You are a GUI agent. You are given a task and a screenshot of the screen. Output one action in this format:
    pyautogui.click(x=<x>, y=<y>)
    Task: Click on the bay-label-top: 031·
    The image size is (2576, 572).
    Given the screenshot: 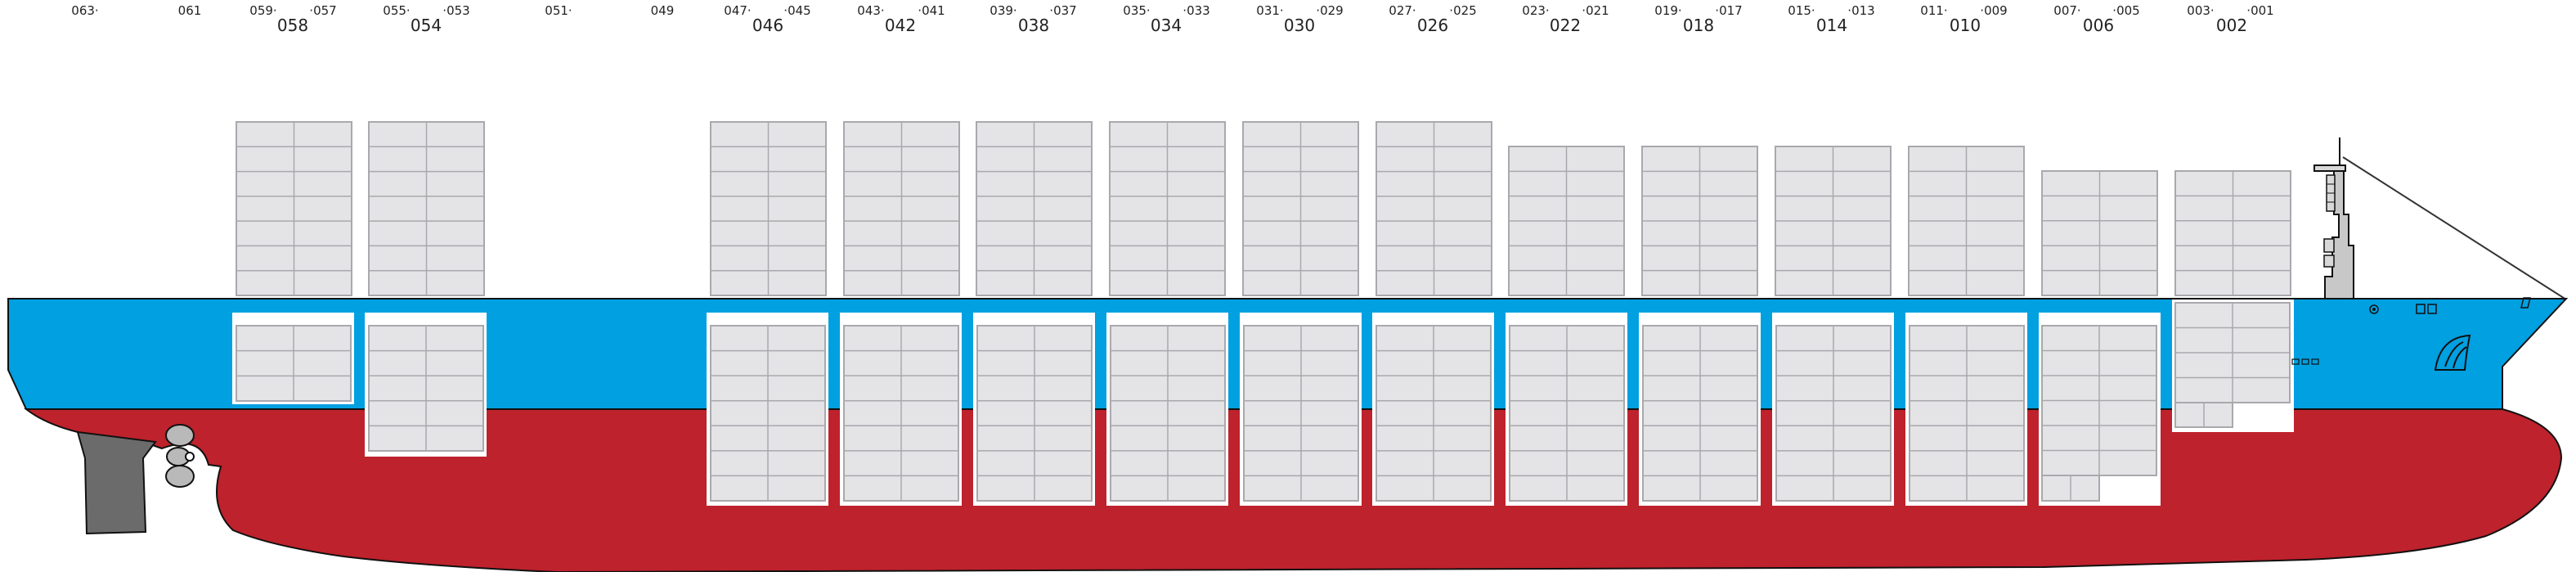 What is the action you would take?
    pyautogui.click(x=1269, y=10)
    